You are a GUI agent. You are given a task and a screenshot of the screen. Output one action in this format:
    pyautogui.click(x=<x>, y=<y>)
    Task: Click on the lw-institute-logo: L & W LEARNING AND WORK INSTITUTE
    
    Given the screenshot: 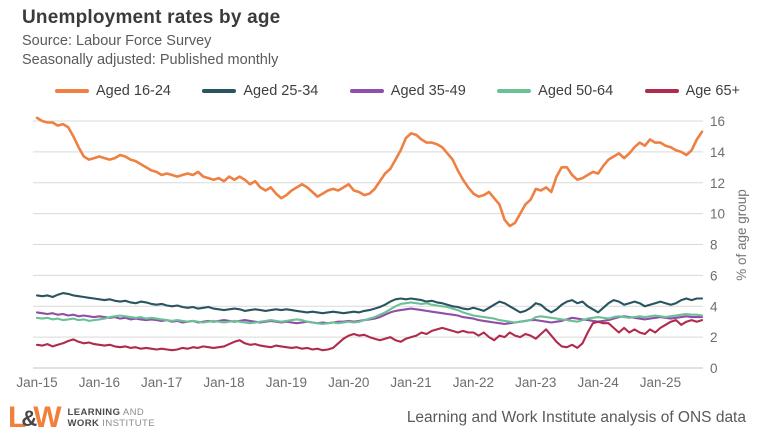 What is the action you would take?
    pyautogui.click(x=81, y=418)
    